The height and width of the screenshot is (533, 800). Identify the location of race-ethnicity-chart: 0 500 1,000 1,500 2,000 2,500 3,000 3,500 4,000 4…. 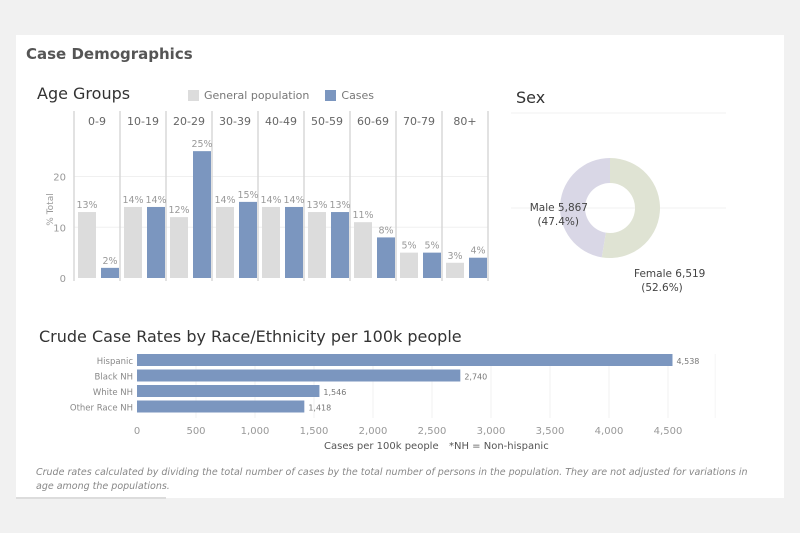
(393, 395).